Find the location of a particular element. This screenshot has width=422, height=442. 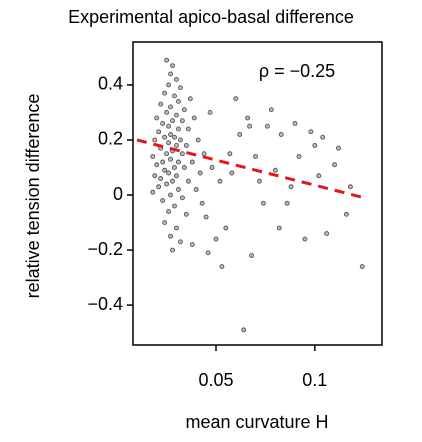

y-tick-label: 0 is located at coordinates (118, 194).